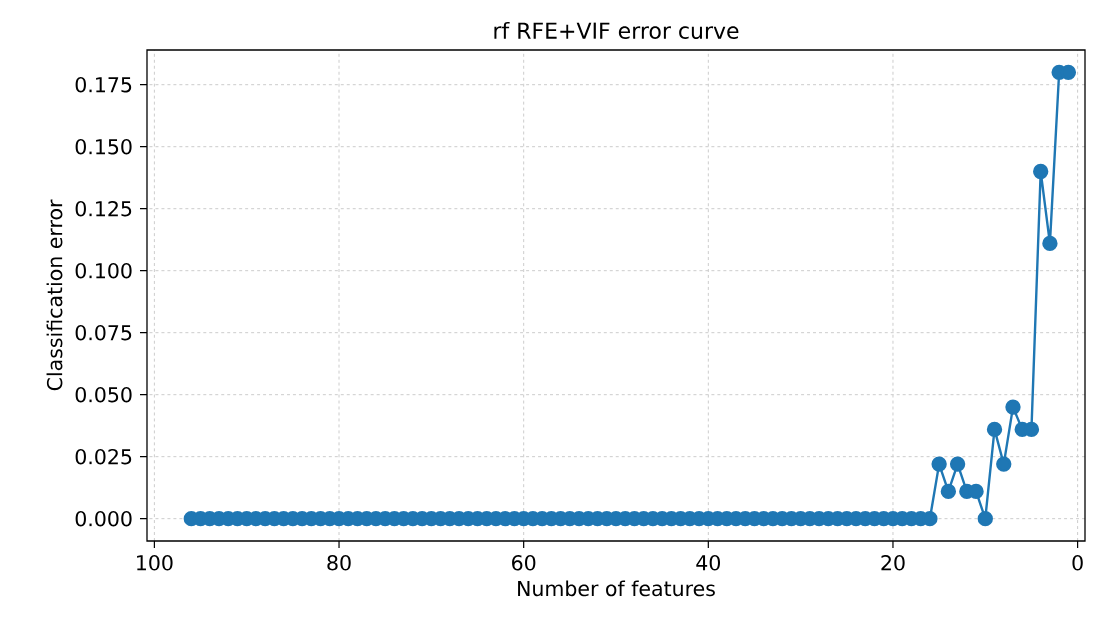 This screenshot has width=1105, height=626. What do you see at coordinates (103, 456) in the screenshot?
I see `y-tick-label: 0.025` at bounding box center [103, 456].